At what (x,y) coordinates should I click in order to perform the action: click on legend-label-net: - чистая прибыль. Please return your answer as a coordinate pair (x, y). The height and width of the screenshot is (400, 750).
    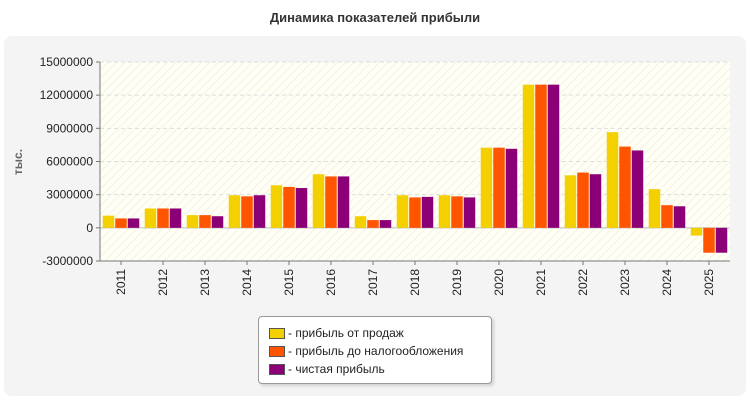
    Looking at the image, I should click on (336, 369).